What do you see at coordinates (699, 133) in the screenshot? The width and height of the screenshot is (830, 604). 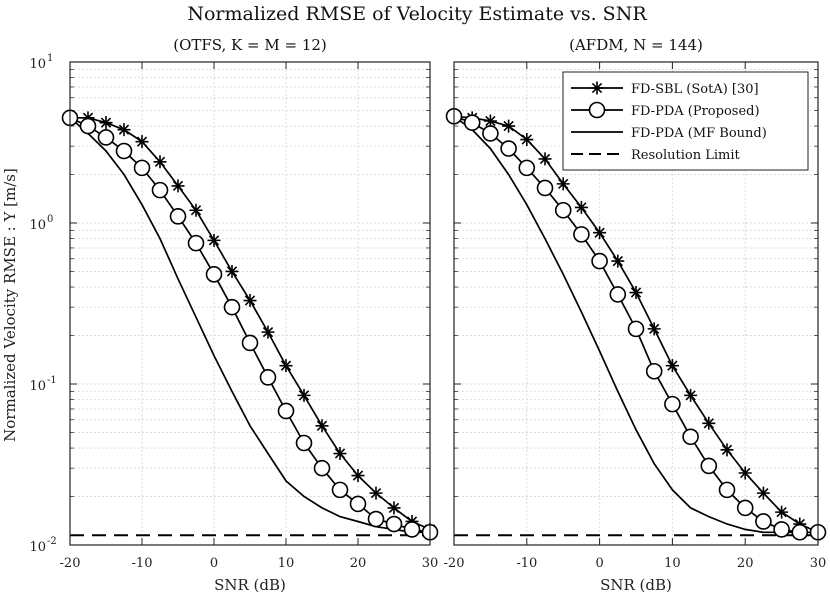 I see `legend-label: FD-PDA (MF Bound)` at bounding box center [699, 133].